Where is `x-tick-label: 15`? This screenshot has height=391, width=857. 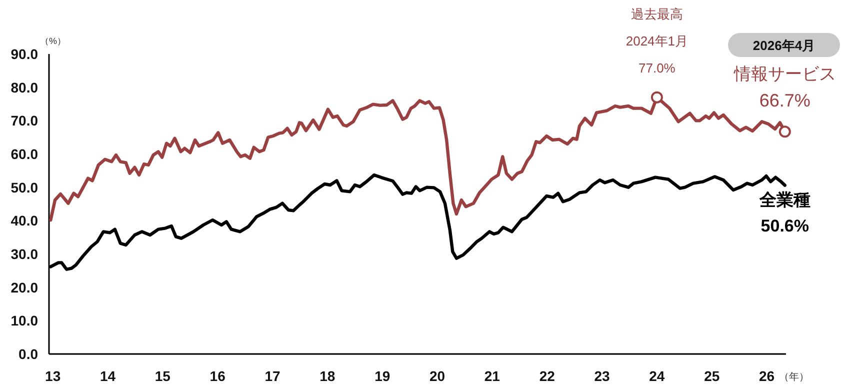
x-tick-label: 15 is located at coordinates (162, 376).